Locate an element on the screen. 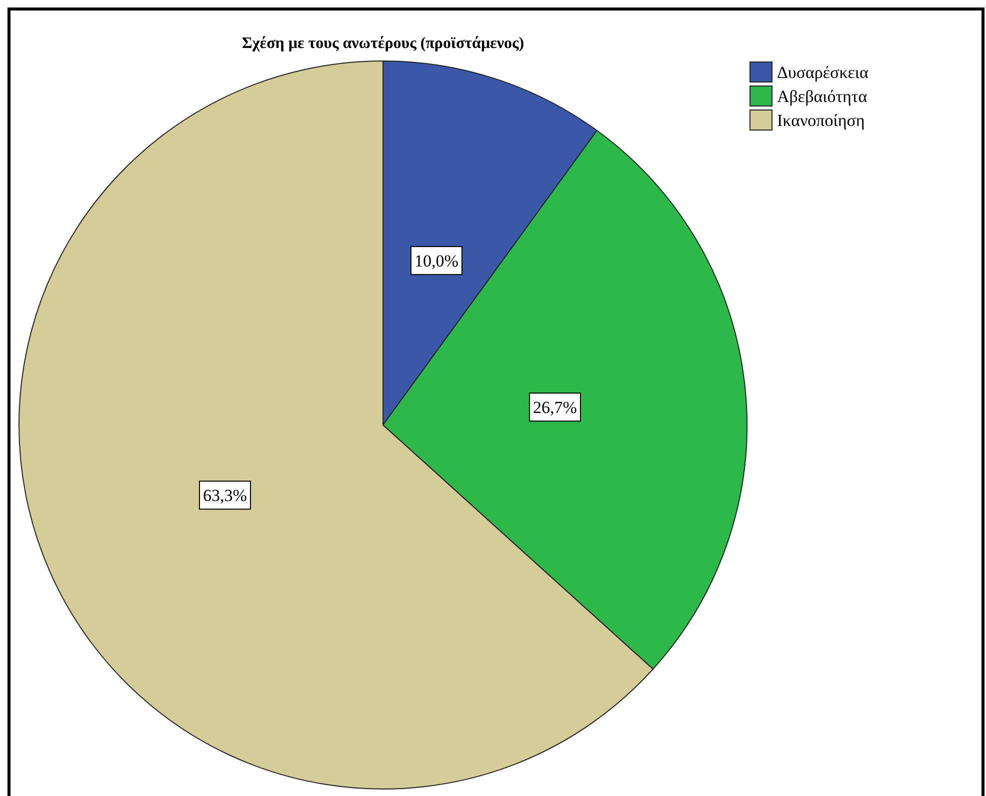 The image size is (986, 796). legend-label: Ικανοποίηση is located at coordinates (821, 120).